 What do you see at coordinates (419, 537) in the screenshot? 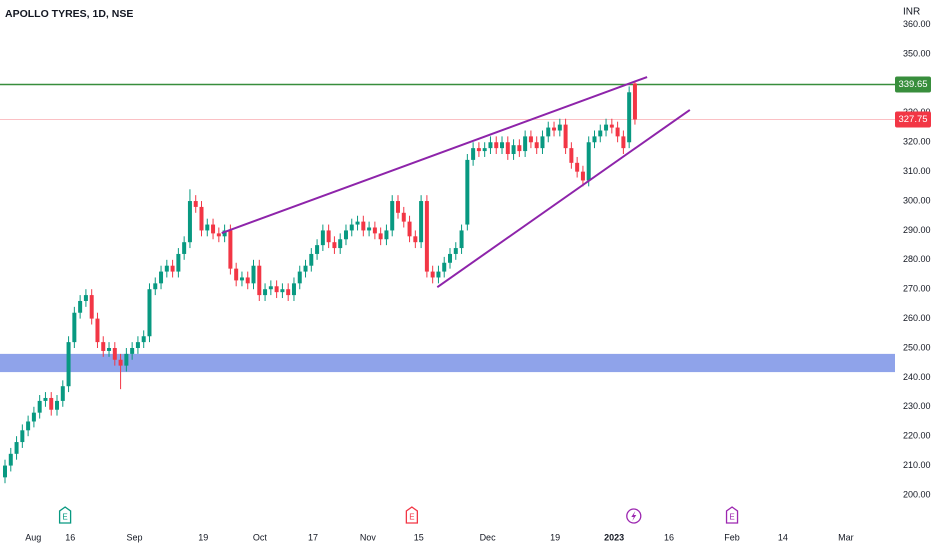
I see `x-tick-label: 15` at bounding box center [419, 537].